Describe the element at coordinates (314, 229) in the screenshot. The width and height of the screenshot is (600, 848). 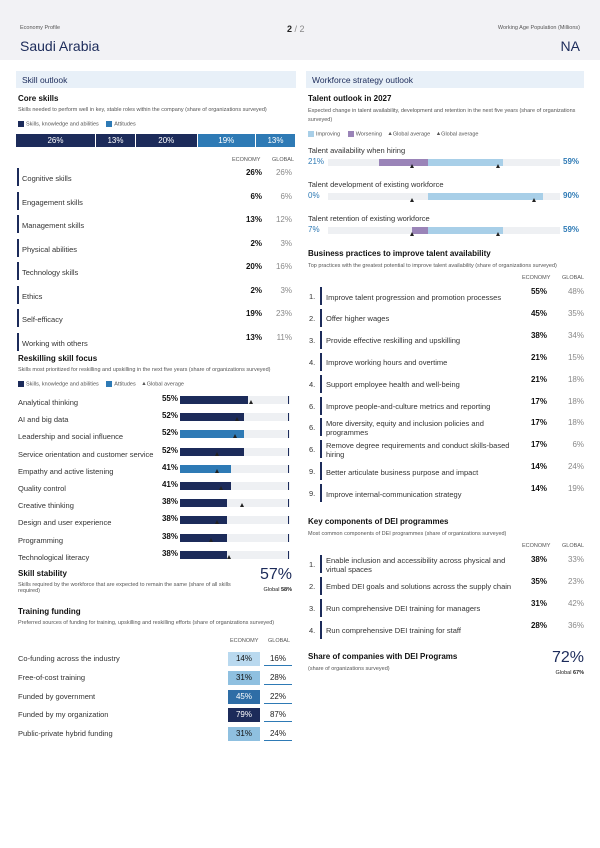
I see `talent-worsening-value: 7%` at that location.